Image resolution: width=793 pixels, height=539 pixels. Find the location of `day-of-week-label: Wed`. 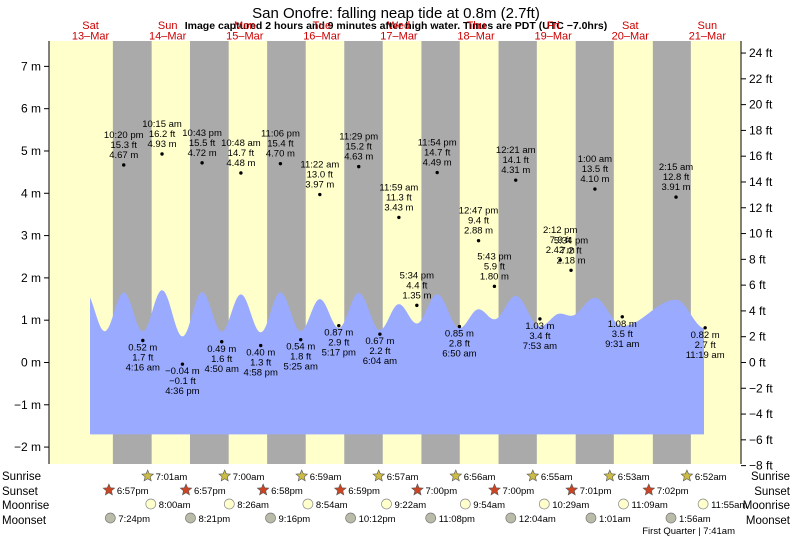

day-of-week-label: Wed is located at coordinates (399, 26).